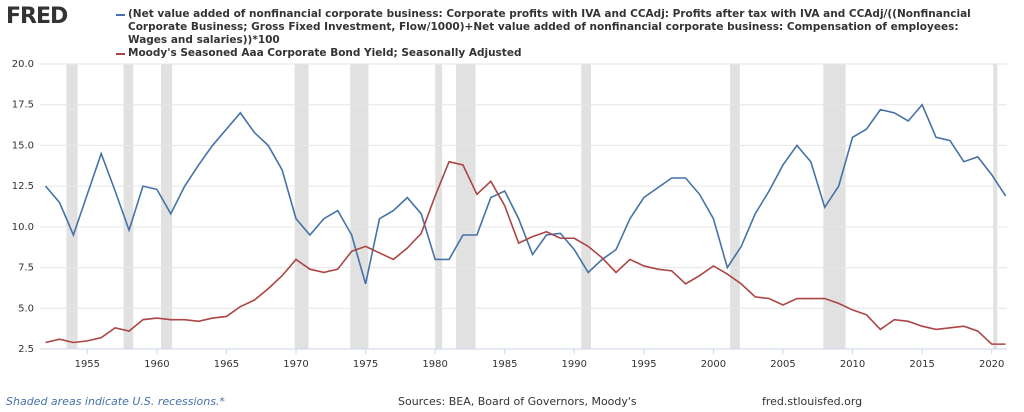  I want to click on x-tick-label: 1995, so click(643, 364).